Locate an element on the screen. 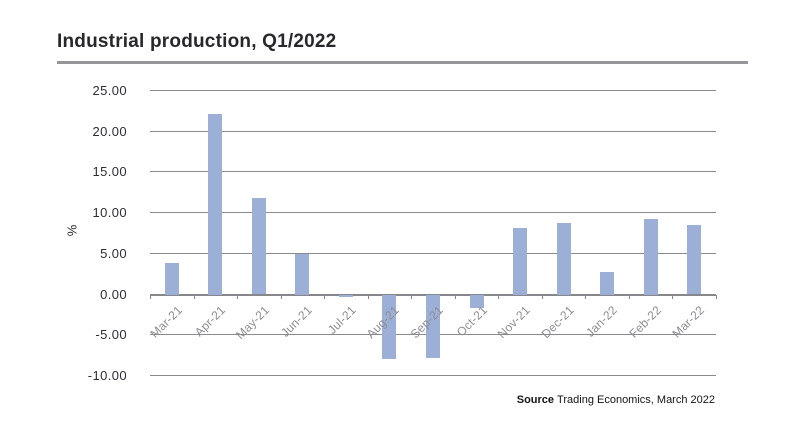  y-tick-label: 25.00 is located at coordinates (109, 90).